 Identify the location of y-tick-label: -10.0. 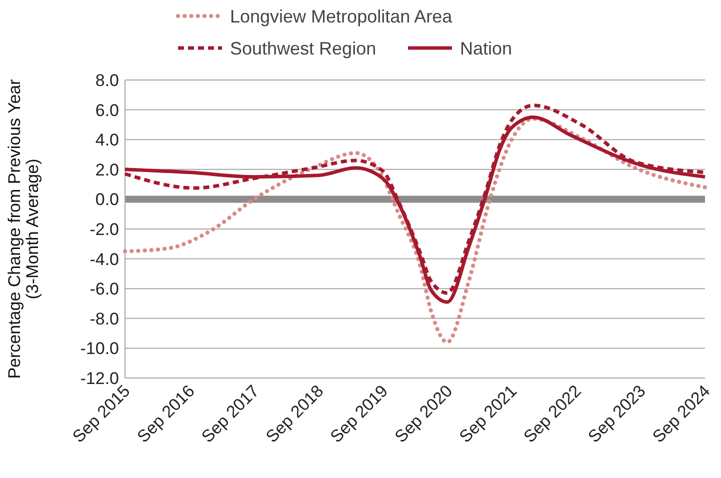
(99, 348).